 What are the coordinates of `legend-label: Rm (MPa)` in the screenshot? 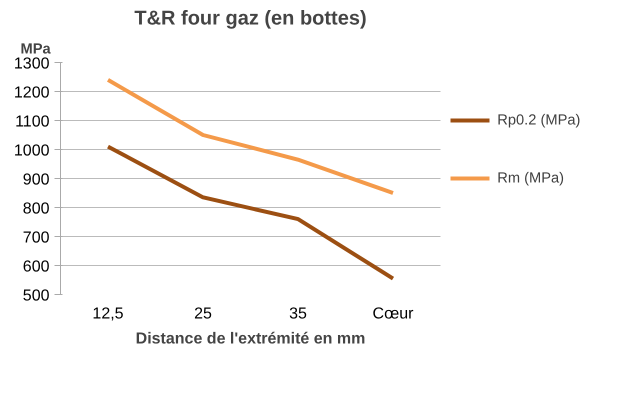 It's located at (530, 178).